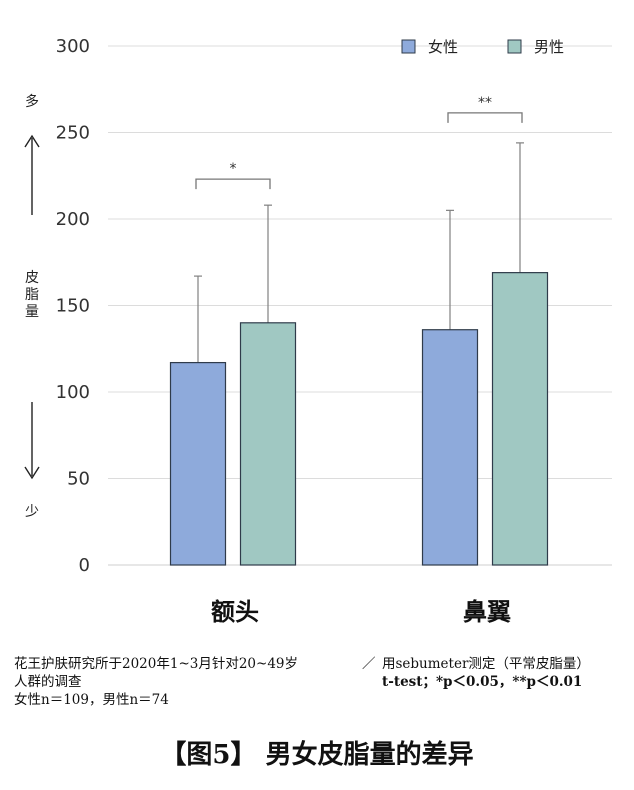 Image resolution: width=634 pixels, height=790 pixels. What do you see at coordinates (48, 682) in the screenshot?
I see `note-survey-line2: 人群的调查` at bounding box center [48, 682].